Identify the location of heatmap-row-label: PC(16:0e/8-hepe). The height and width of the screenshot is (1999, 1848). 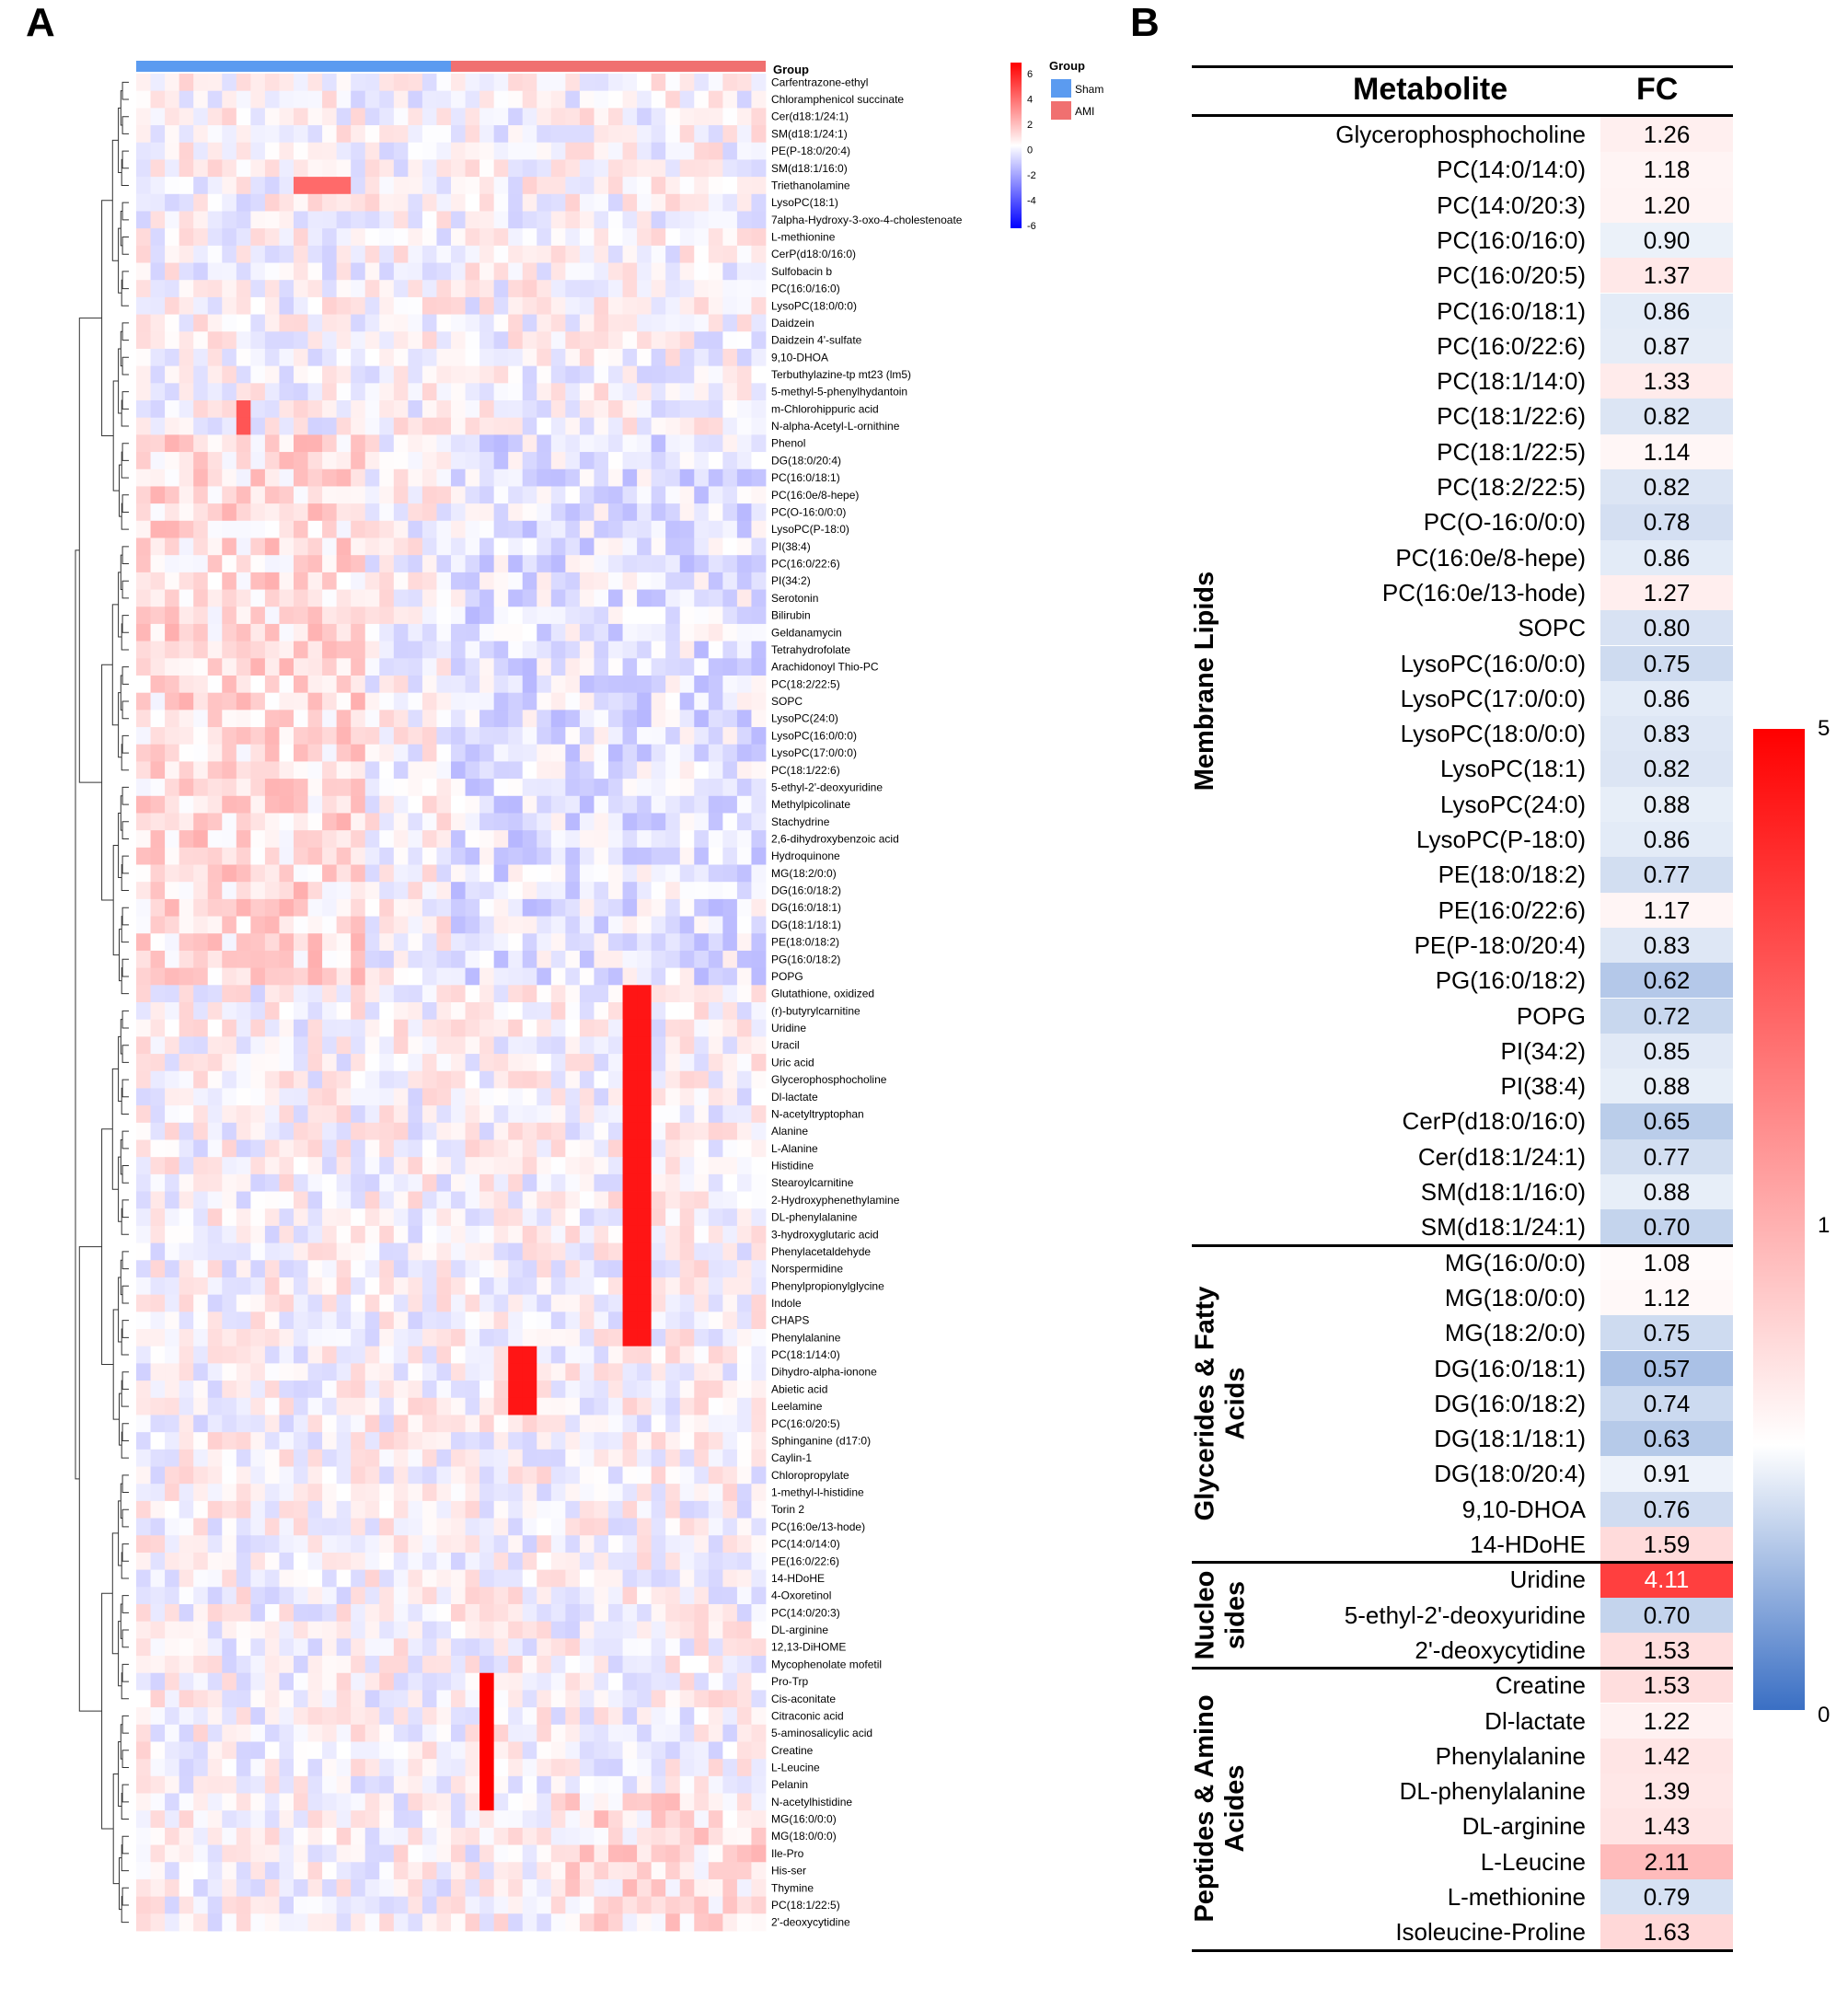
(815, 495).